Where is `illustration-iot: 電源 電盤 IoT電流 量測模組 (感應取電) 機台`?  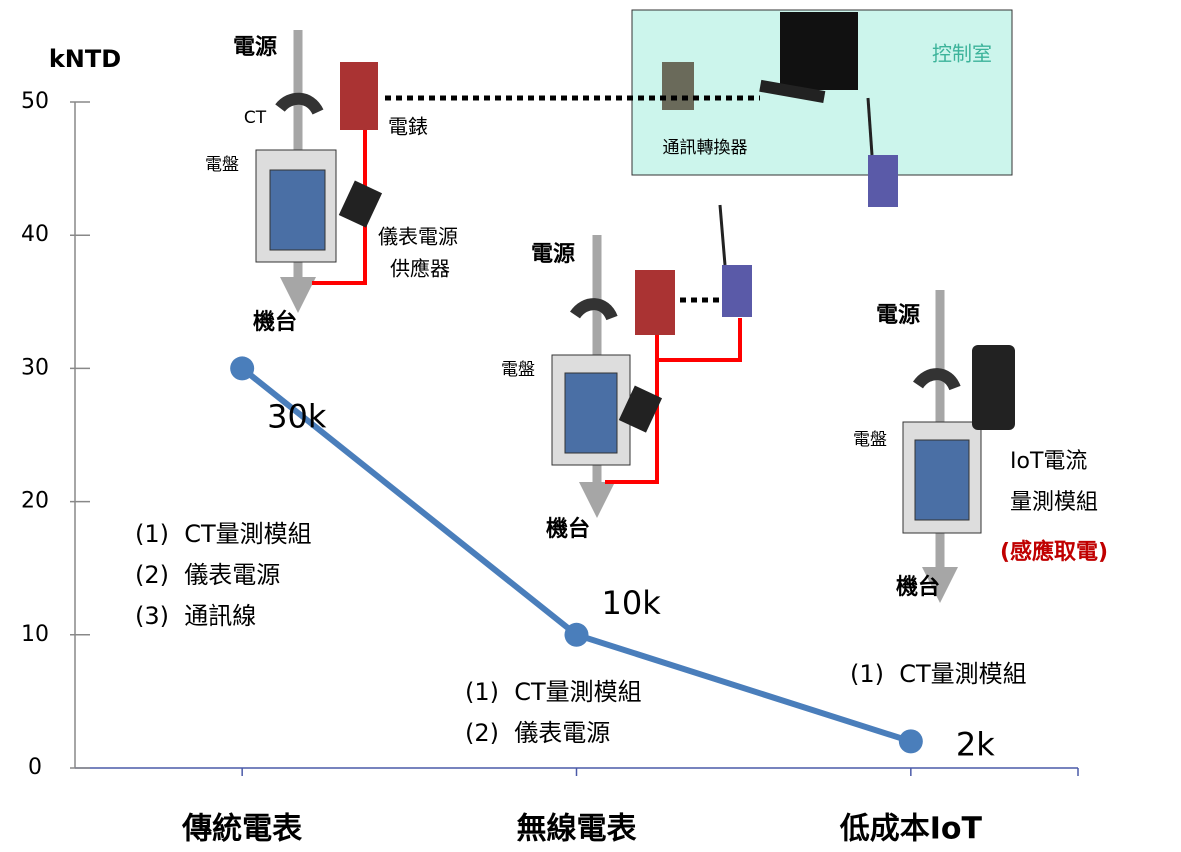
illustration-iot: 電源 電盤 IoT電流 量測模組 (感應取電) 機台 is located at coordinates (980, 446).